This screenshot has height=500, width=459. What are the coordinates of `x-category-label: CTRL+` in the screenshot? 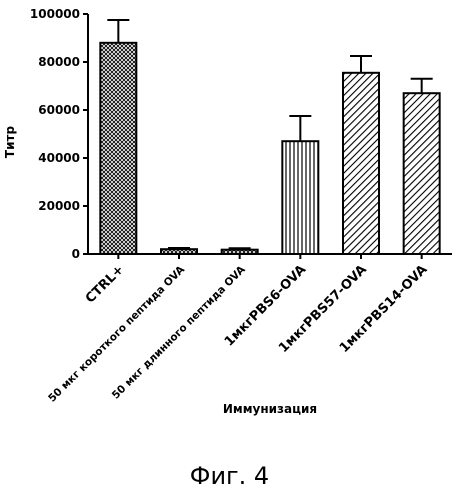 It's located at (105, 284).